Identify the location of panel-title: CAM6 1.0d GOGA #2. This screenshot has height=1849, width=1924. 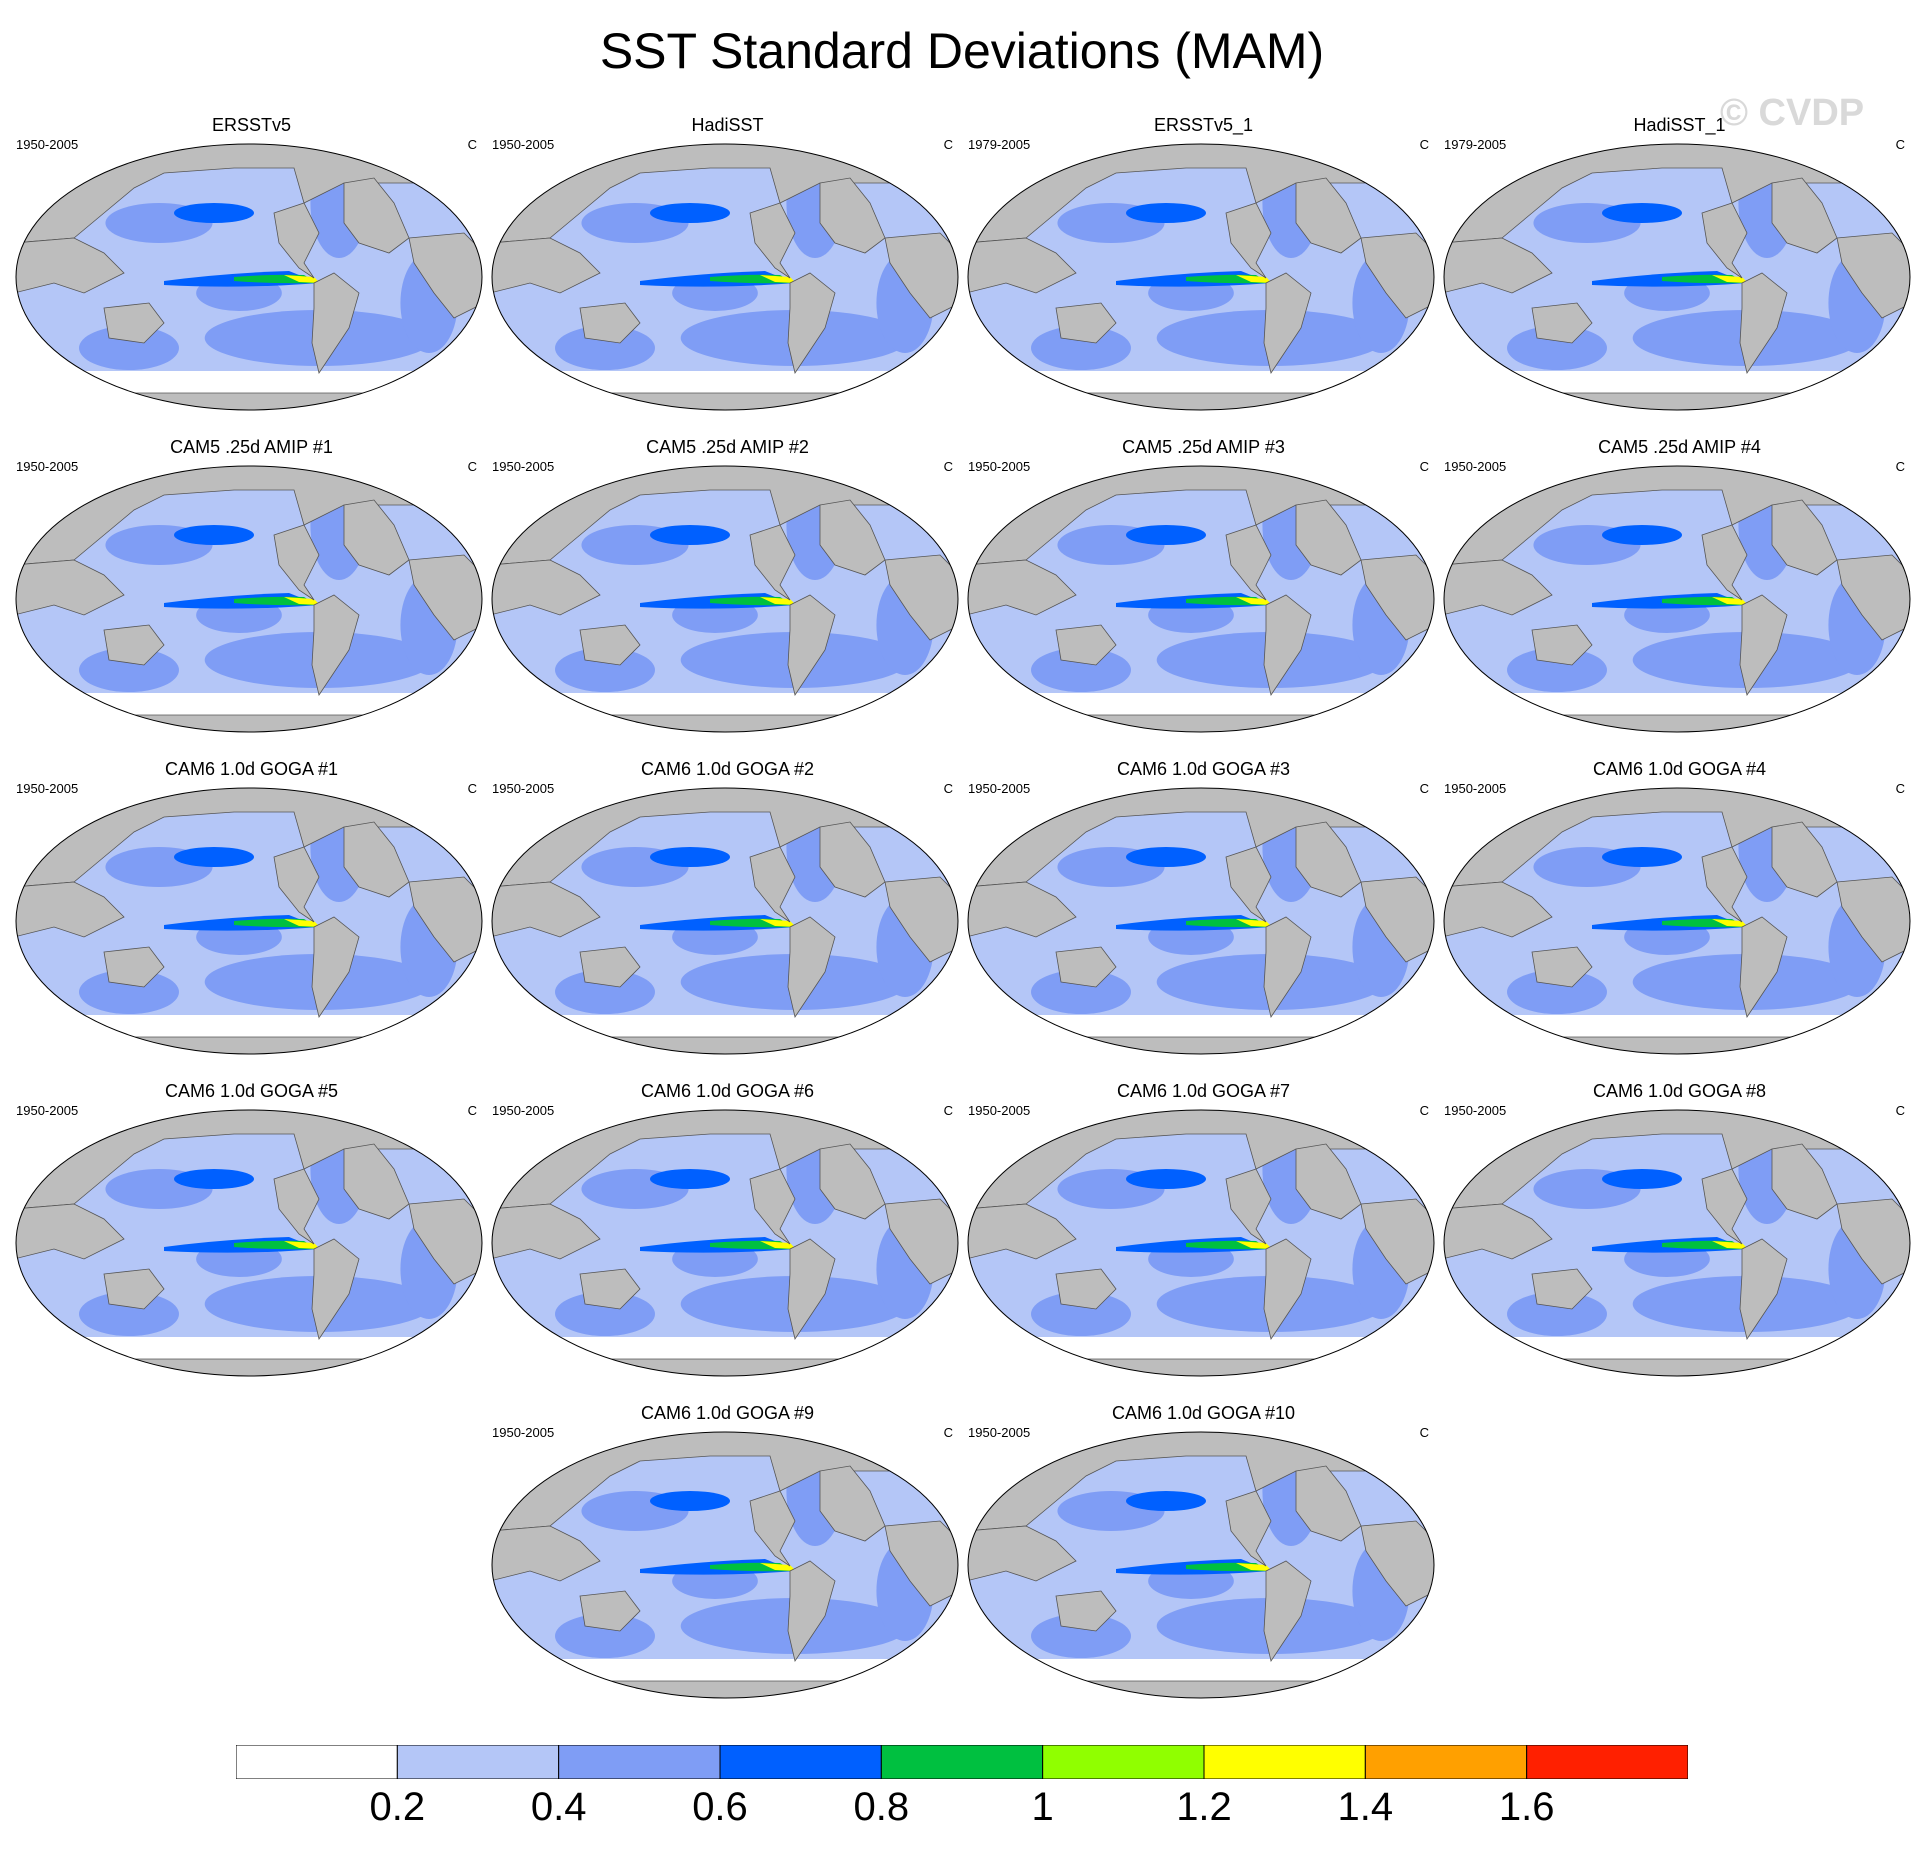
(727, 769).